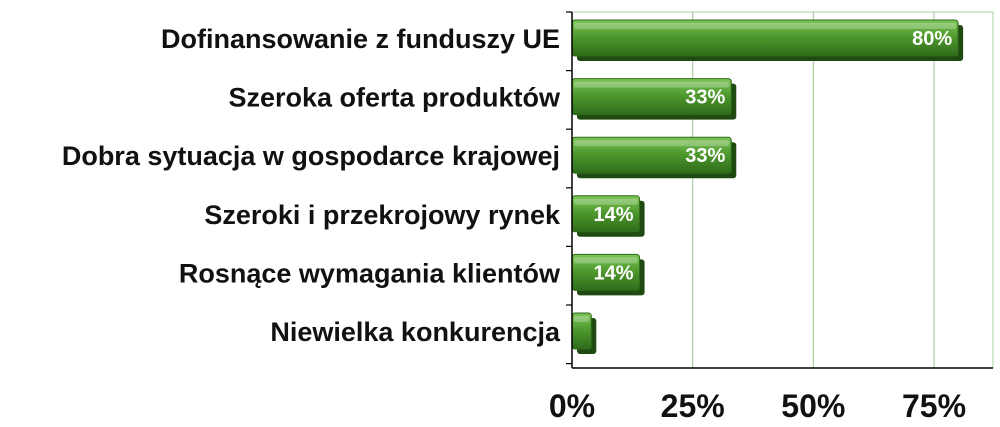  Describe the element at coordinates (311, 156) in the screenshot. I see `category-label: Dobra sytuacja w gospodarce krajowej` at that location.